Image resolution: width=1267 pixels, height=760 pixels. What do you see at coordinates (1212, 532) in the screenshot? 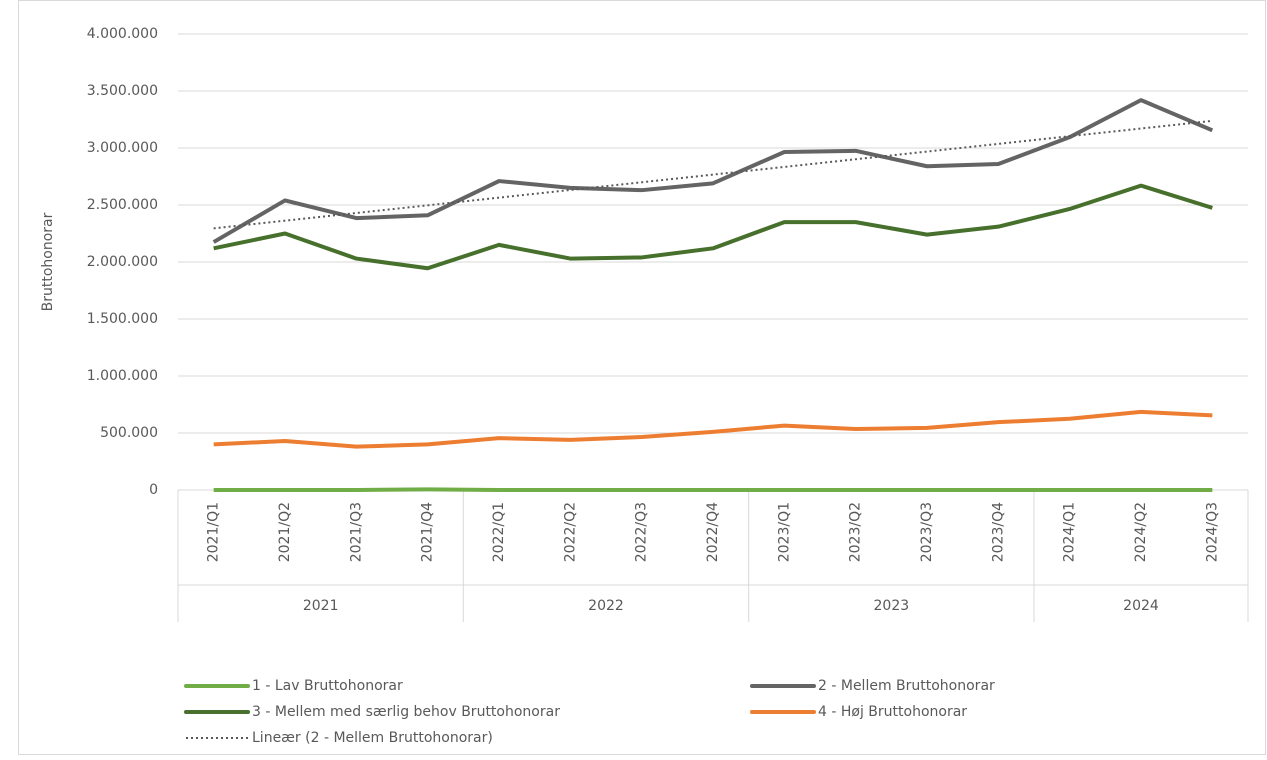
I see `x-tick-label: 2024/Q3` at bounding box center [1212, 532].